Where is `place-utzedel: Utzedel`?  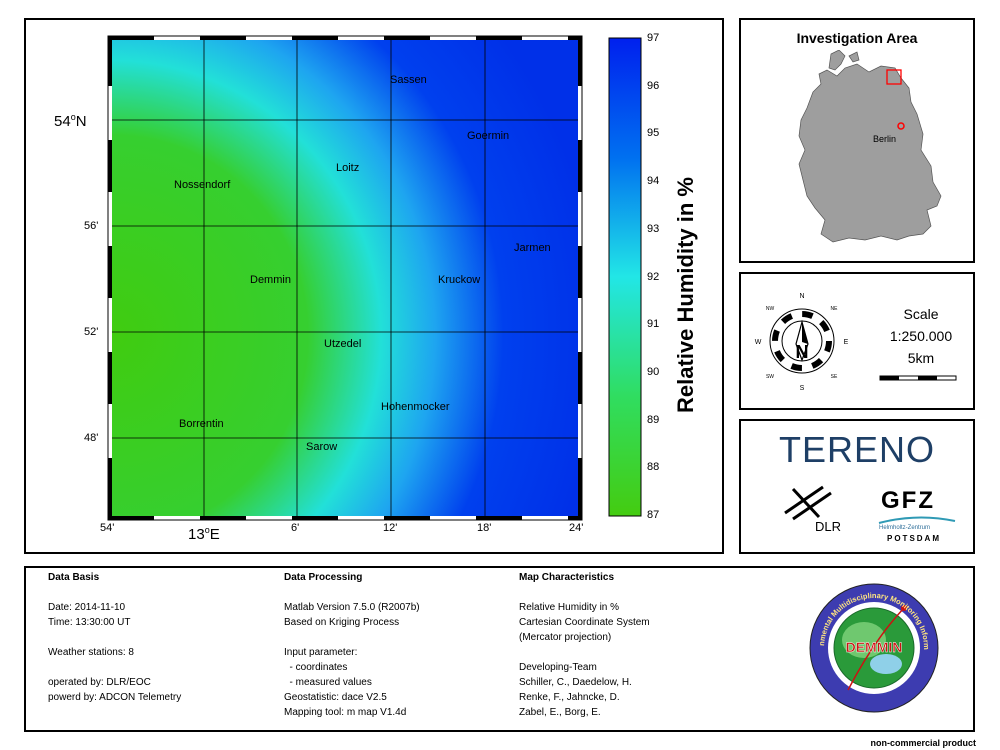
place-utzedel: Utzedel is located at coordinates (343, 344).